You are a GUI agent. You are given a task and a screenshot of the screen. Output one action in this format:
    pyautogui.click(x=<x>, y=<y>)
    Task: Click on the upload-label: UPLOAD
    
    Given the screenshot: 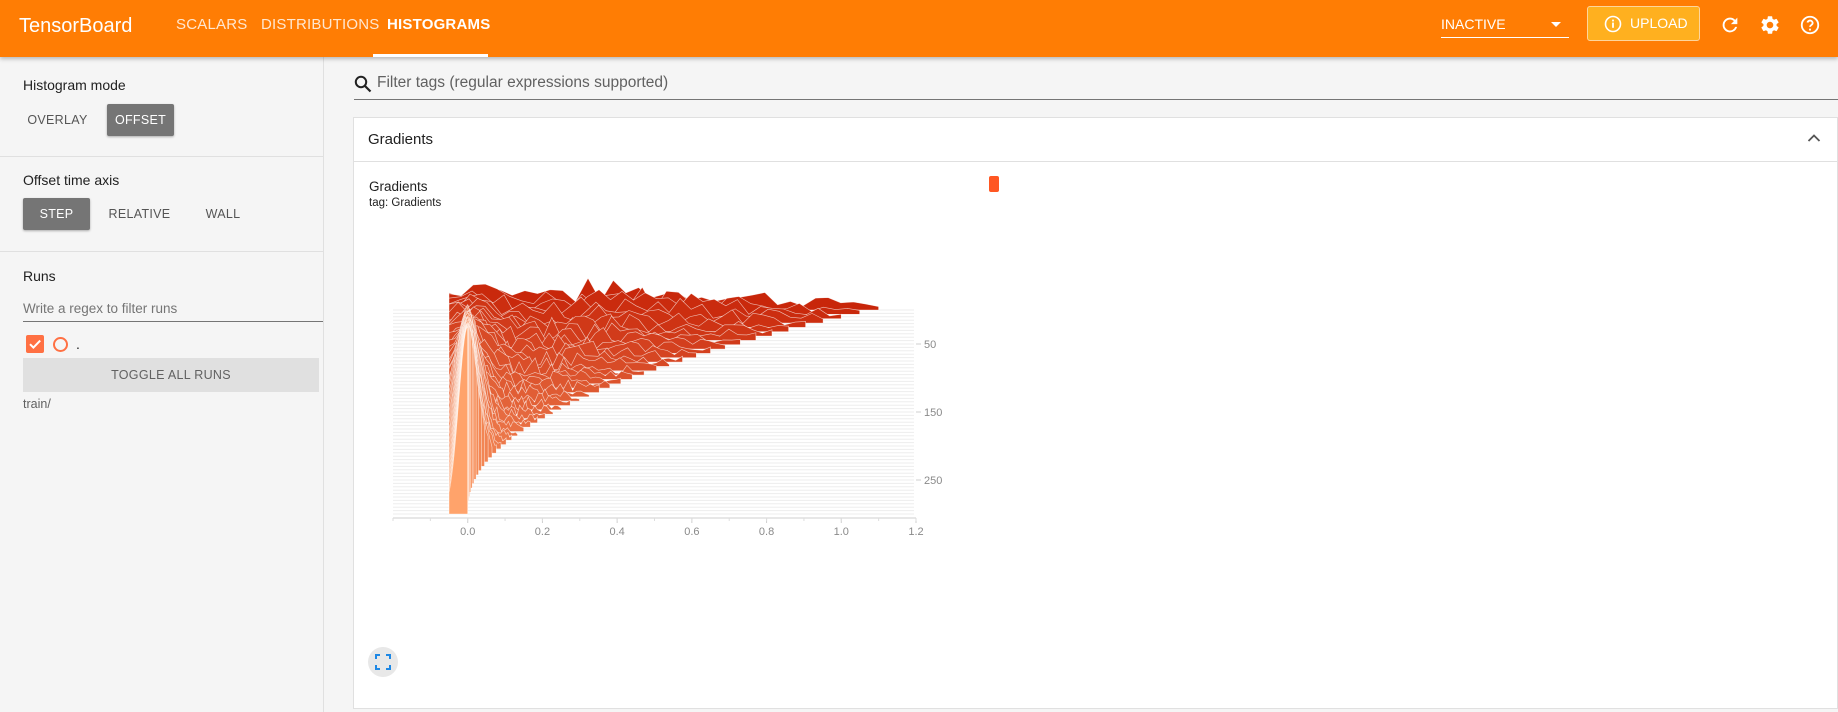 What is the action you would take?
    pyautogui.click(x=1659, y=23)
    